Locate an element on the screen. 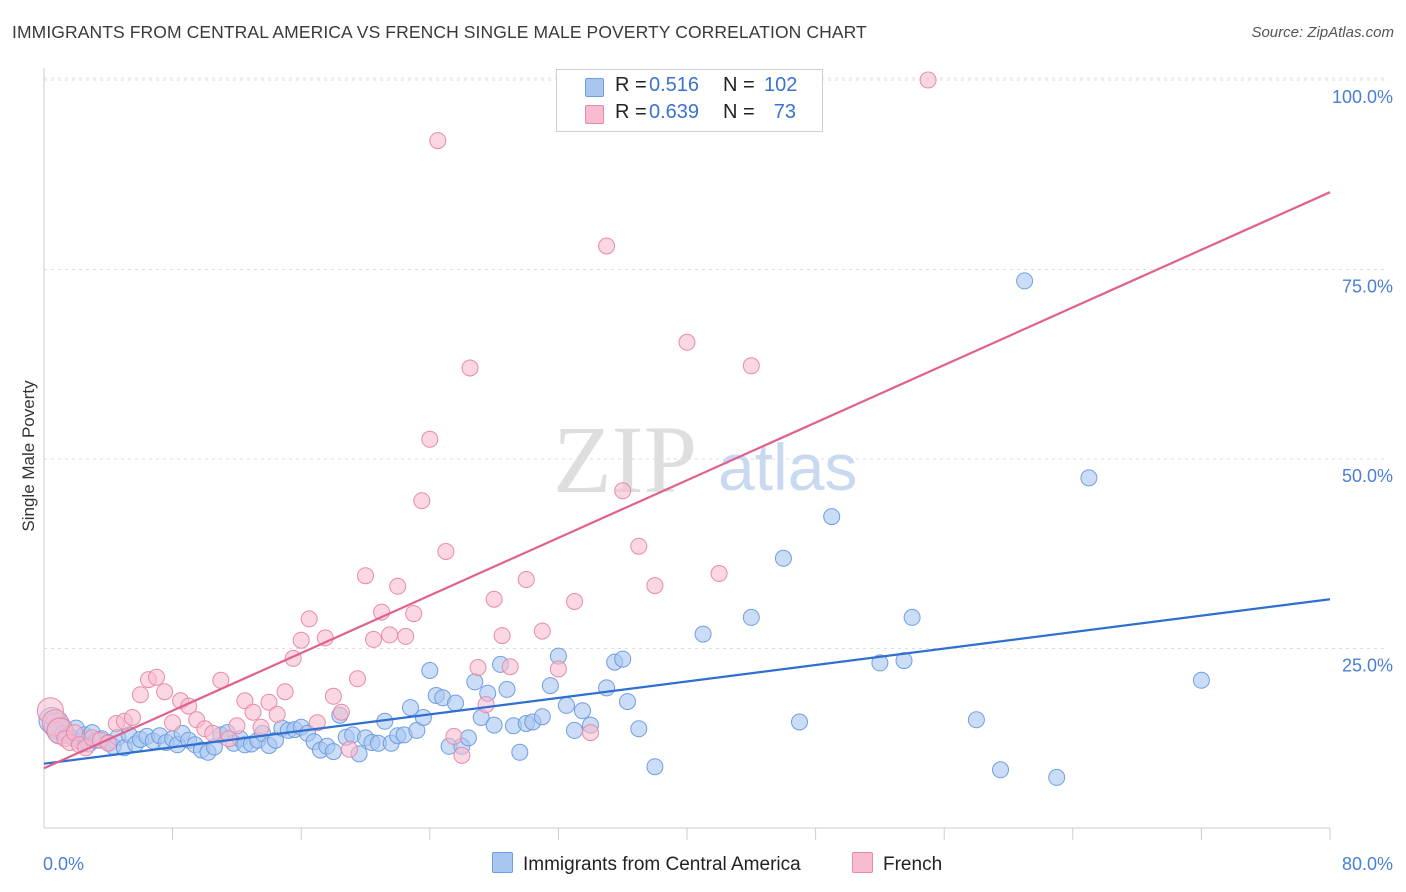 Image resolution: width=1406 pixels, height=892 pixels. x-tick-label-min: 0.0% is located at coordinates (63, 864).